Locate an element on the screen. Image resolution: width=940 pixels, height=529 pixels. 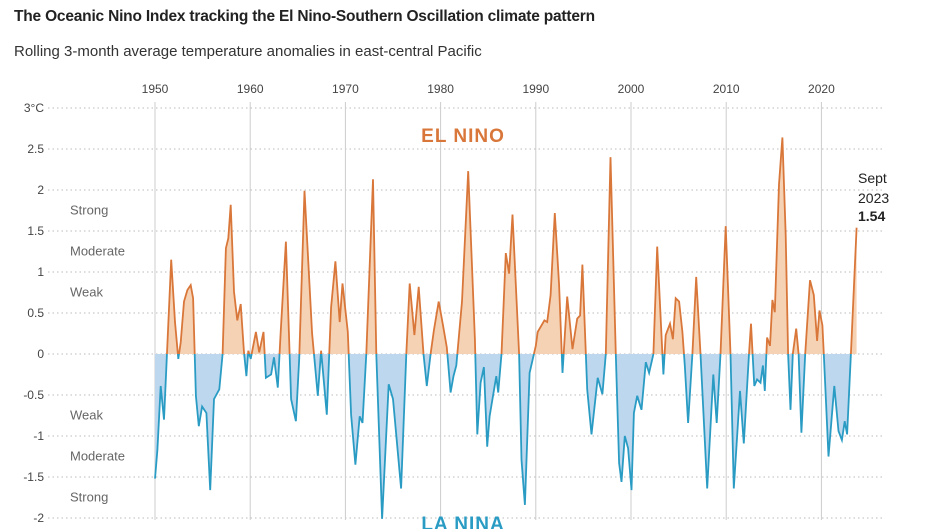
y-tick-label: -2 is located at coordinates (38, 518).